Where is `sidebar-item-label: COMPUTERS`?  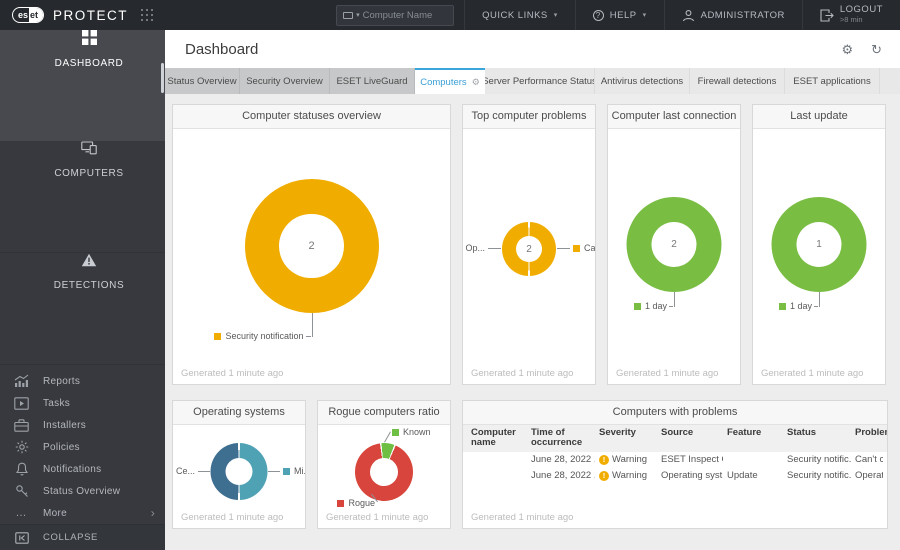 sidebar-item-label: COMPUTERS is located at coordinates (89, 173).